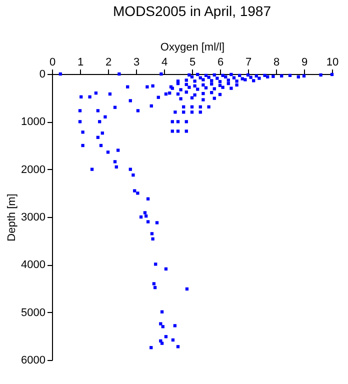 The width and height of the screenshot is (348, 384). Describe the element at coordinates (192, 11) in the screenshot. I see `chart-title: MODS2005 in April, 1987` at that location.